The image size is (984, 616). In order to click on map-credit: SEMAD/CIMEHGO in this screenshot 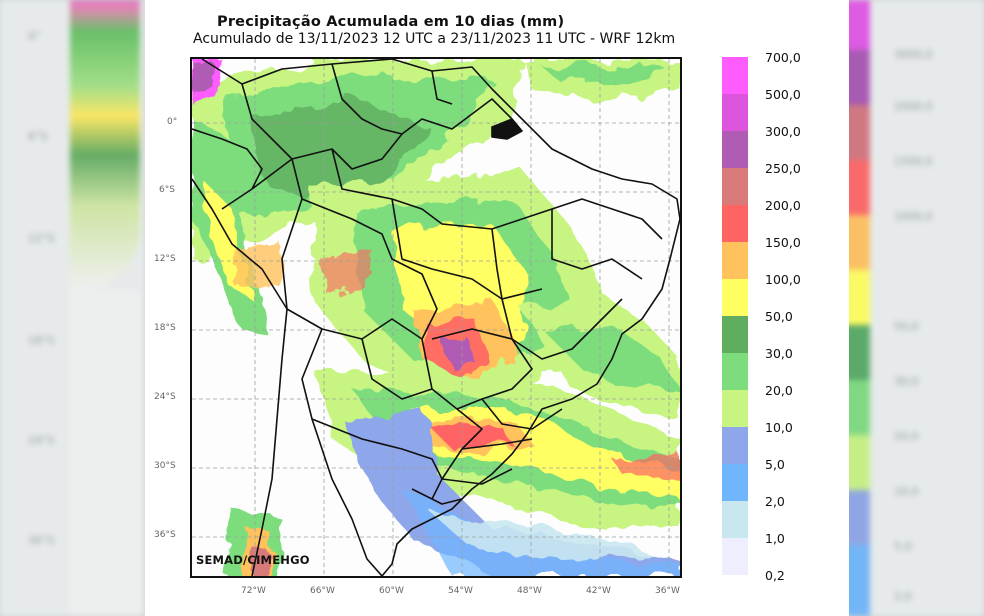, I will do `click(253, 560)`.